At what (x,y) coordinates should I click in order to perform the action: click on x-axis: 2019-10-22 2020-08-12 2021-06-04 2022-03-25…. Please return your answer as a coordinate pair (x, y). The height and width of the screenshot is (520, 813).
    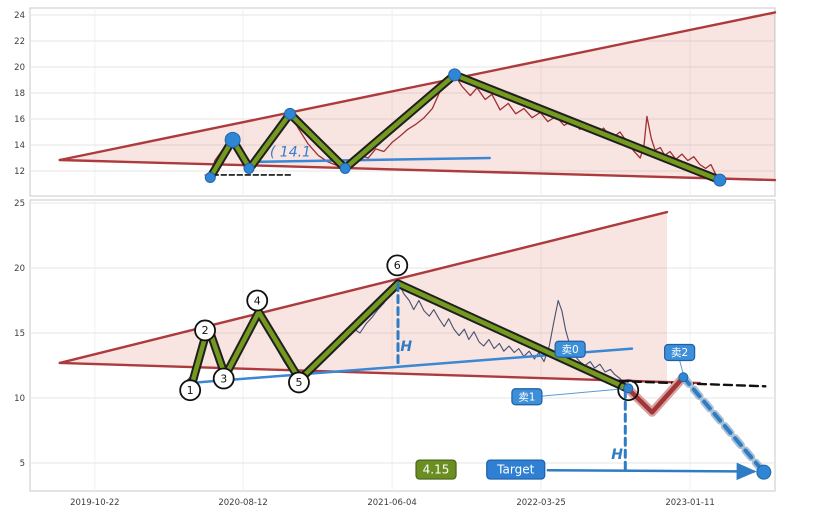
    Looking at the image, I should click on (392, 503).